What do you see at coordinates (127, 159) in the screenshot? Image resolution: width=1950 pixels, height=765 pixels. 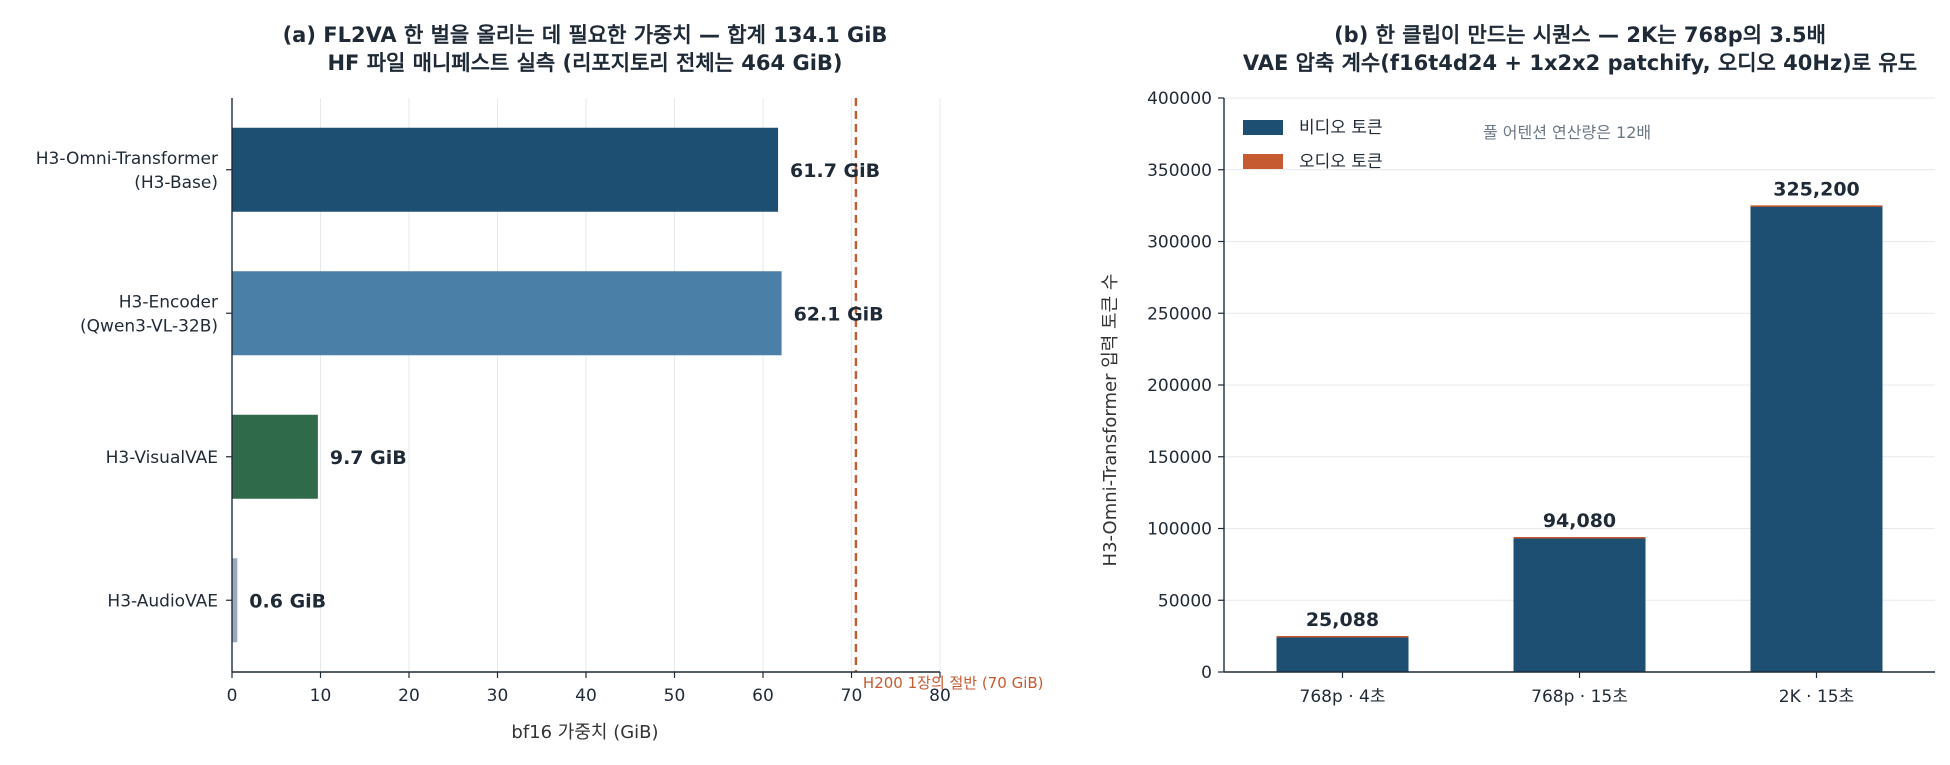 I see `weights-category-label: H3-Omni-Transformer` at bounding box center [127, 159].